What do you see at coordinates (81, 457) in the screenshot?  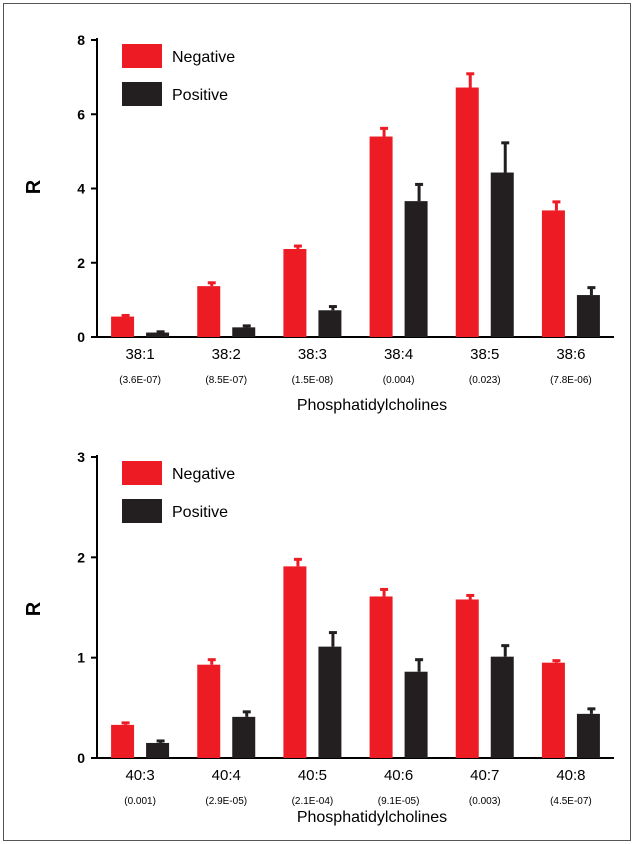 I see `y-tick-label: 3` at bounding box center [81, 457].